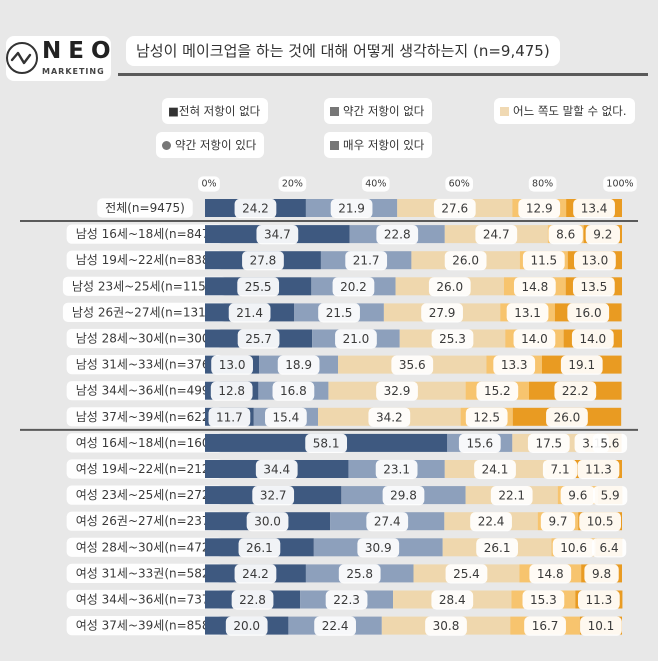  I want to click on data-label: 22.8, so click(252, 600).